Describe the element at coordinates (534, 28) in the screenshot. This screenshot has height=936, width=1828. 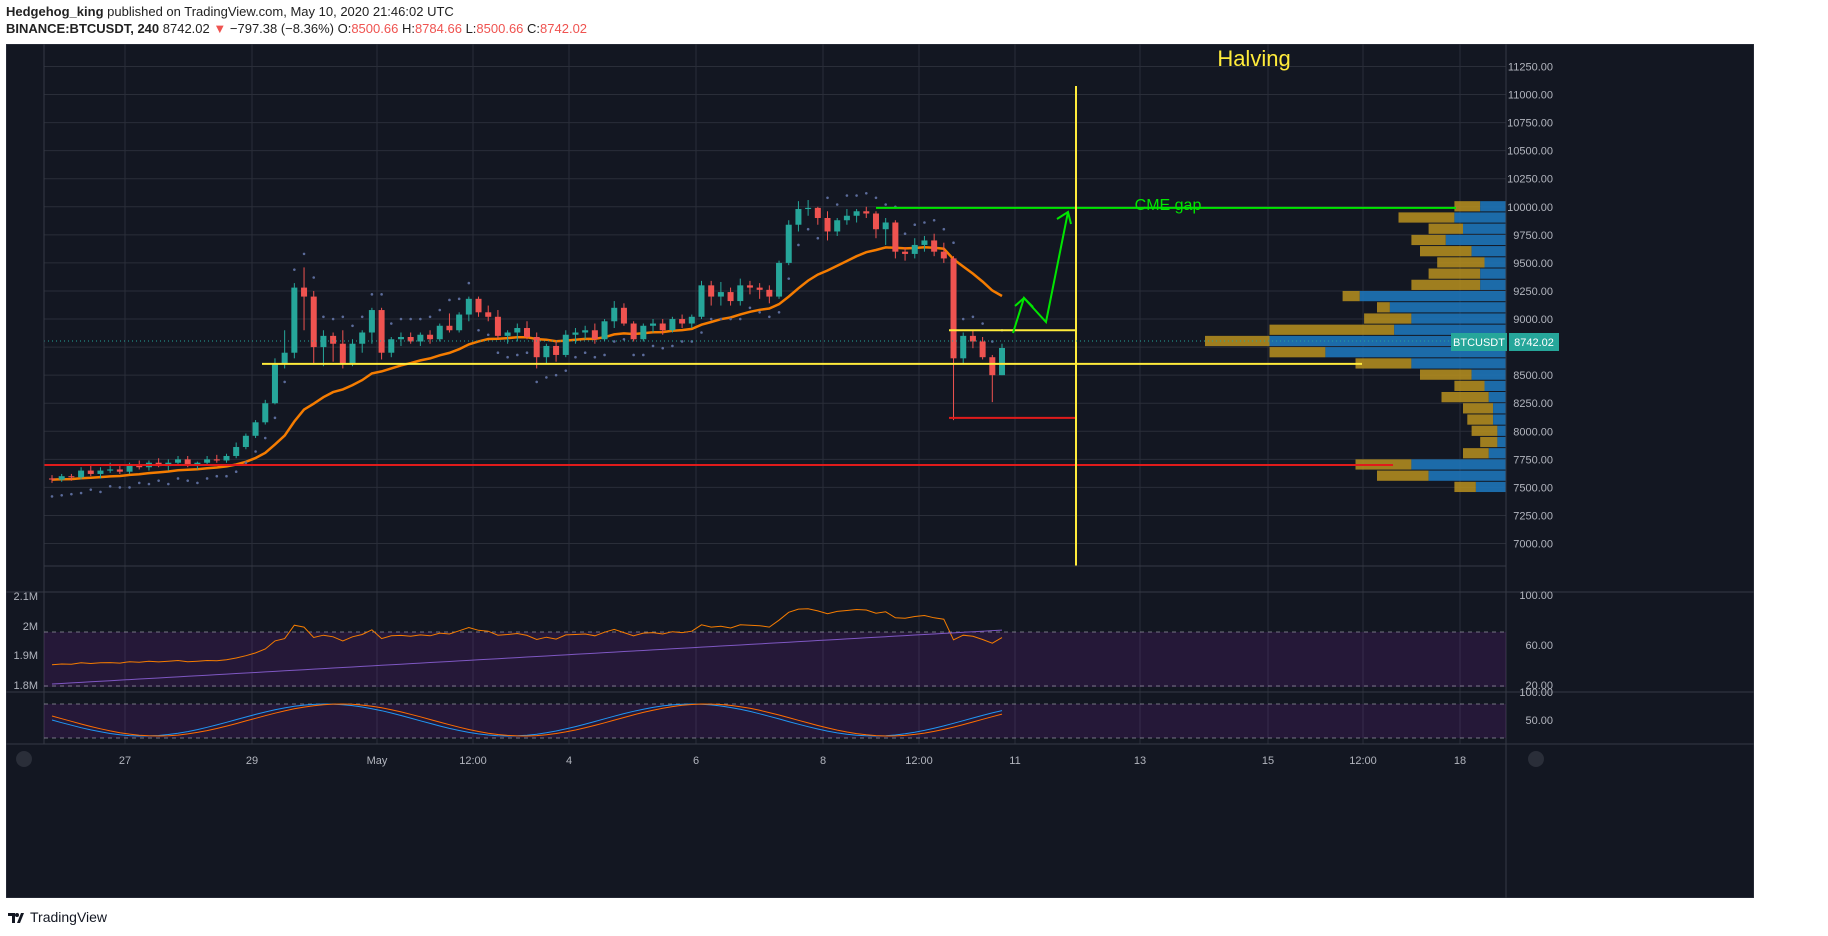
I see `close-label: C:` at that location.